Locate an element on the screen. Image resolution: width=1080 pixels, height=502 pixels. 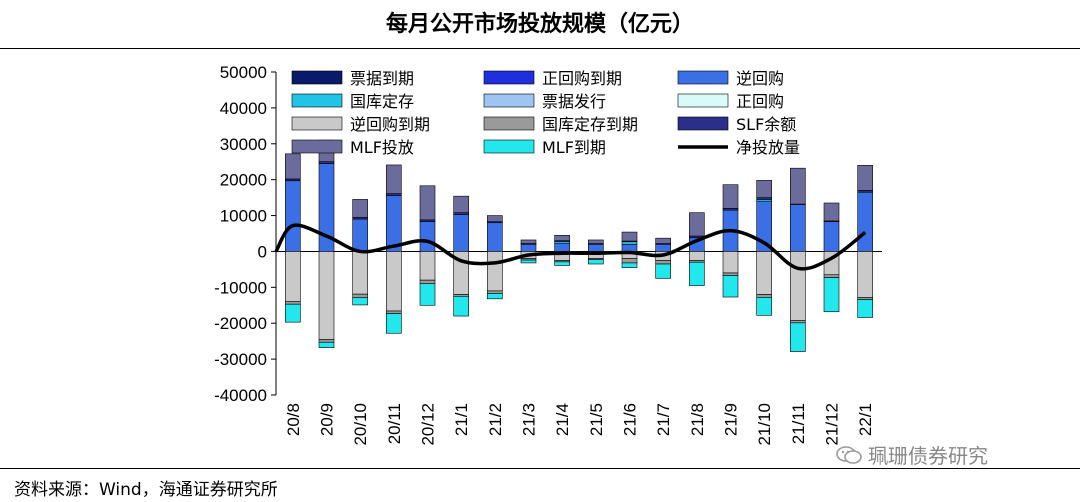
x-tick-label: 20/11 is located at coordinates (394, 423).